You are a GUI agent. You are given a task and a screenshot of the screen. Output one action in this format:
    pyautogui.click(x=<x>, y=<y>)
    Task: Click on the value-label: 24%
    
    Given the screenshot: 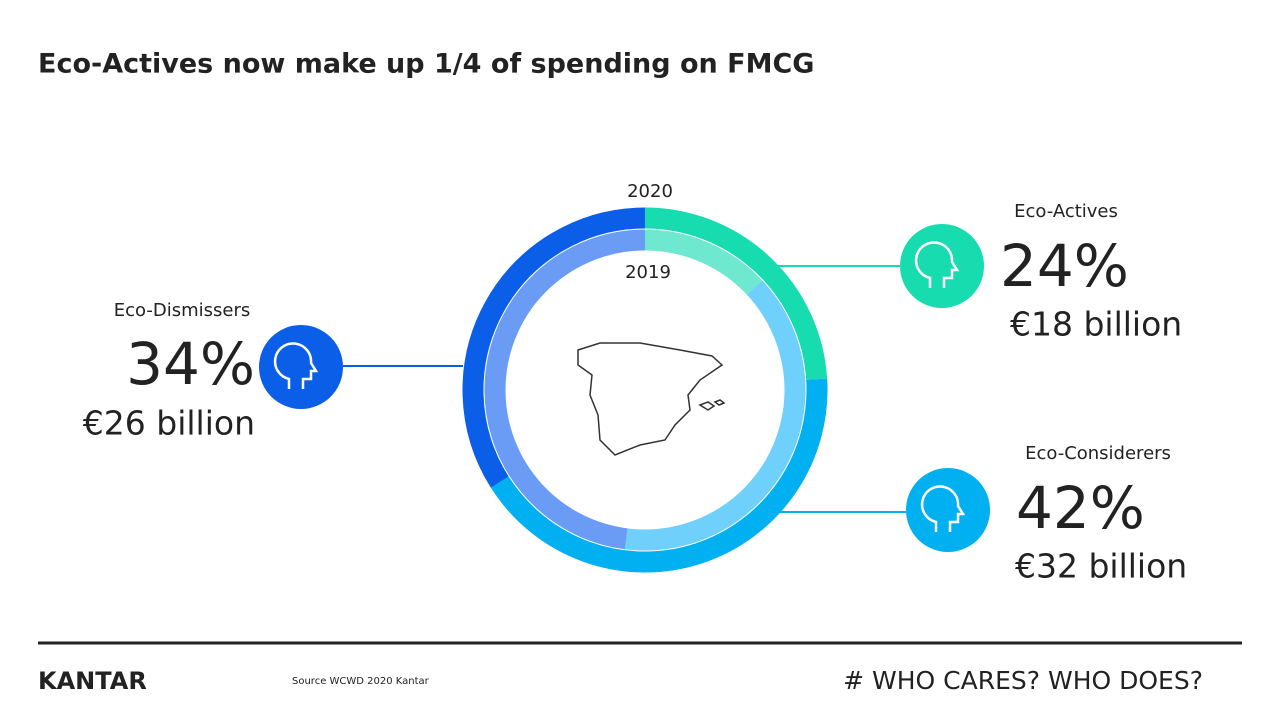 What is the action you would take?
    pyautogui.click(x=1064, y=266)
    